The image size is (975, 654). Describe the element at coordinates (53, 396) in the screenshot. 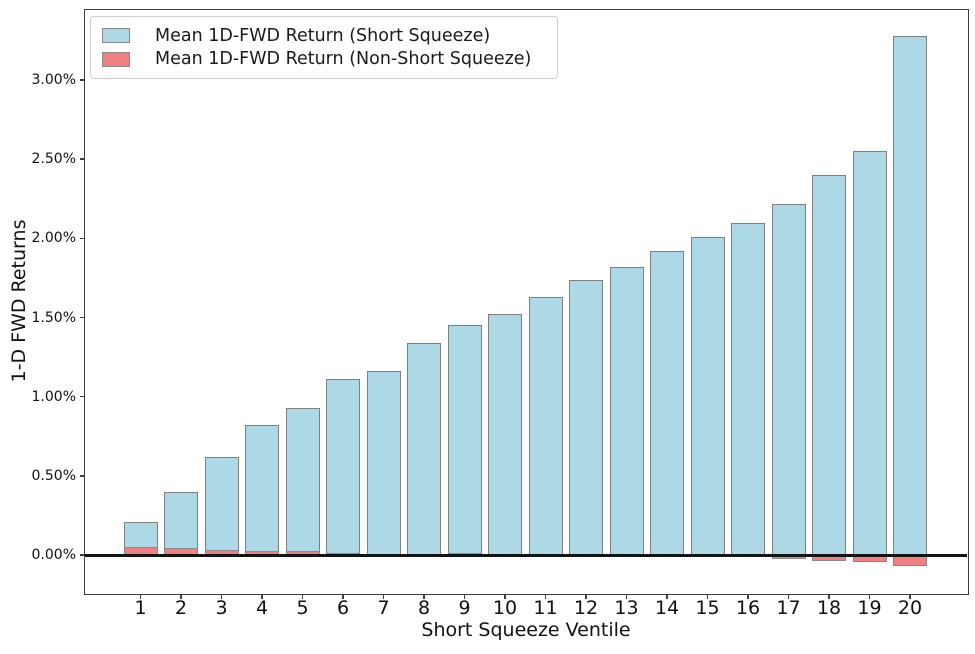

I see `y-tick-label: 1.00%` at that location.